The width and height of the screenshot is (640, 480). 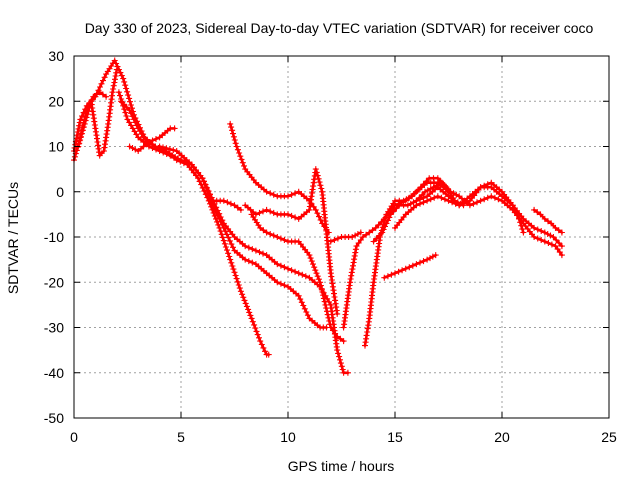 What do you see at coordinates (97, 112) in the screenshot?
I see `series-track-c` at bounding box center [97, 112].